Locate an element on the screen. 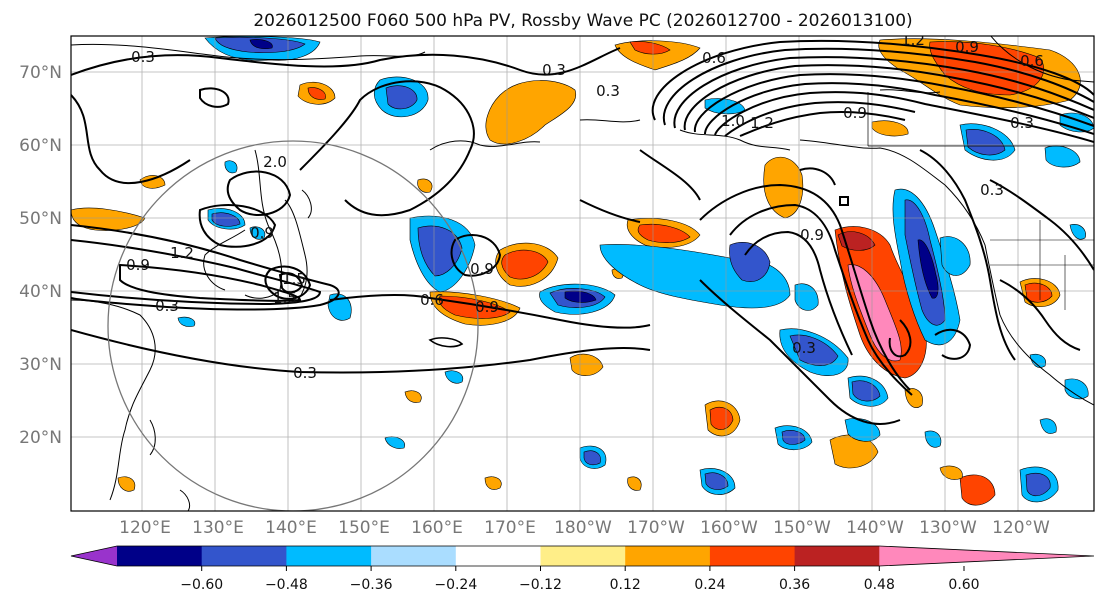 Image resolution: width=1105 pixels, height=604 pixels. lat-label: 20°N is located at coordinates (40, 438).